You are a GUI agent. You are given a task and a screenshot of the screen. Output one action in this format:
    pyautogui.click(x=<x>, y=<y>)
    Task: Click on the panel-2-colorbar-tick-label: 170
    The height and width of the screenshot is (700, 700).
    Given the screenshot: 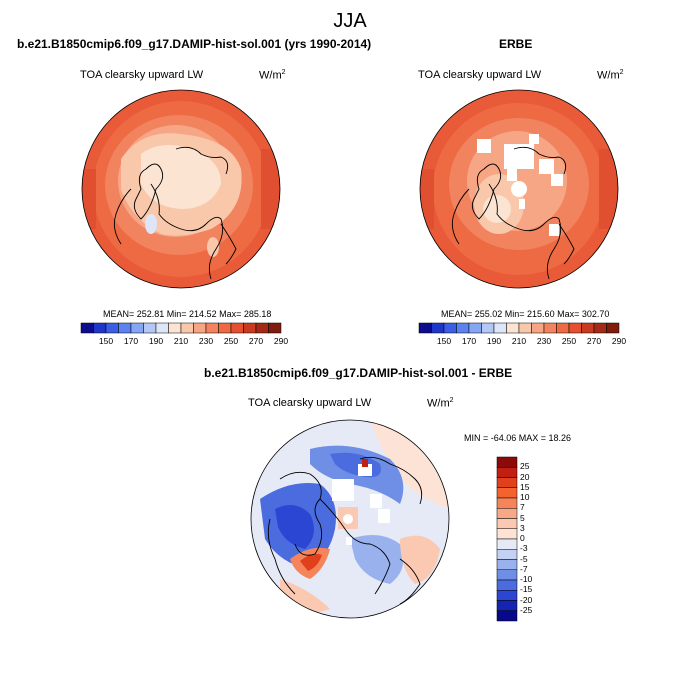 What is the action you would take?
    pyautogui.click(x=469, y=341)
    